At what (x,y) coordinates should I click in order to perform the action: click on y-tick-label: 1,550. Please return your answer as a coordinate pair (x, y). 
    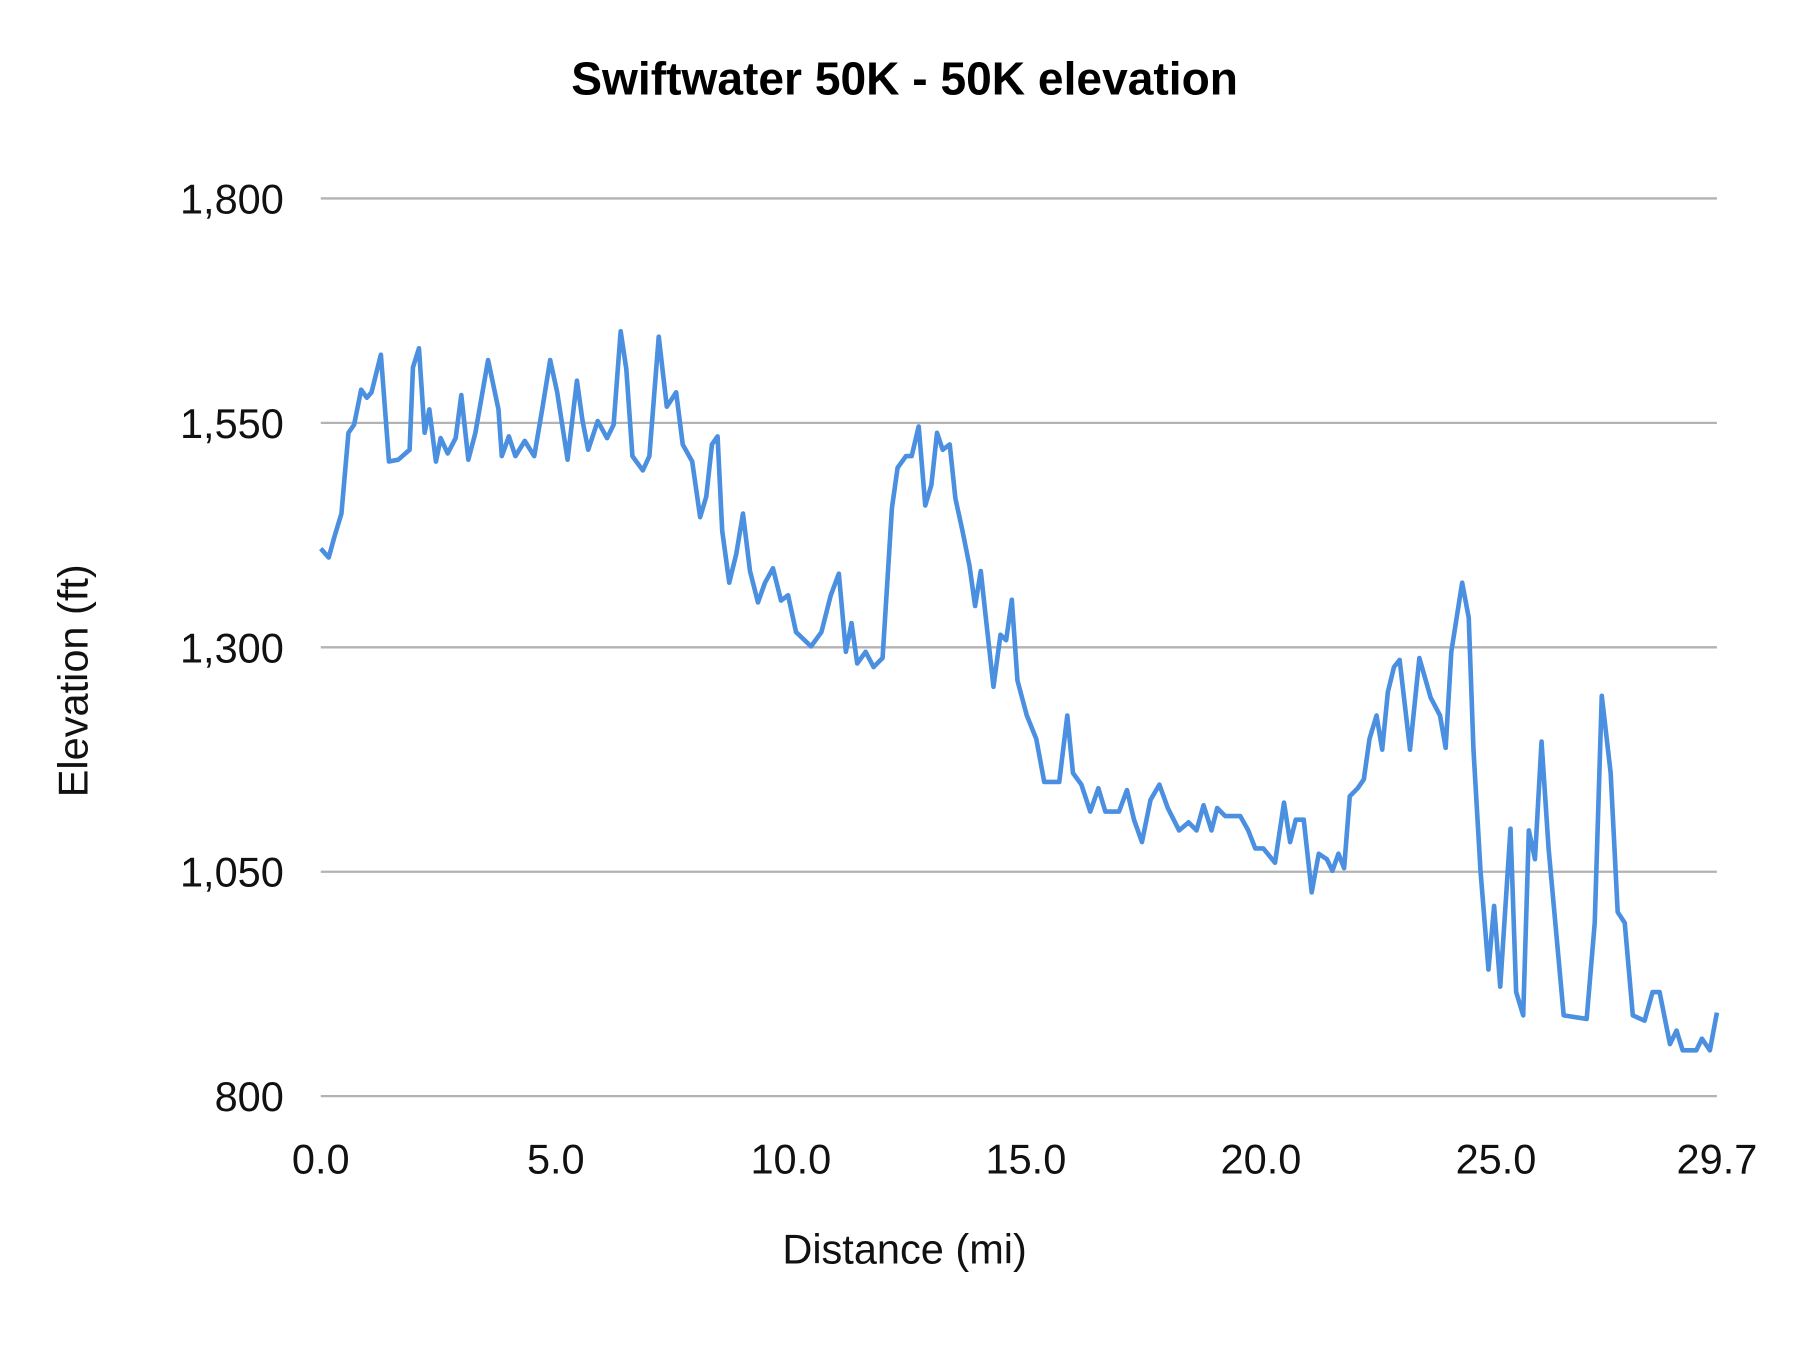
    Looking at the image, I should click on (232, 423).